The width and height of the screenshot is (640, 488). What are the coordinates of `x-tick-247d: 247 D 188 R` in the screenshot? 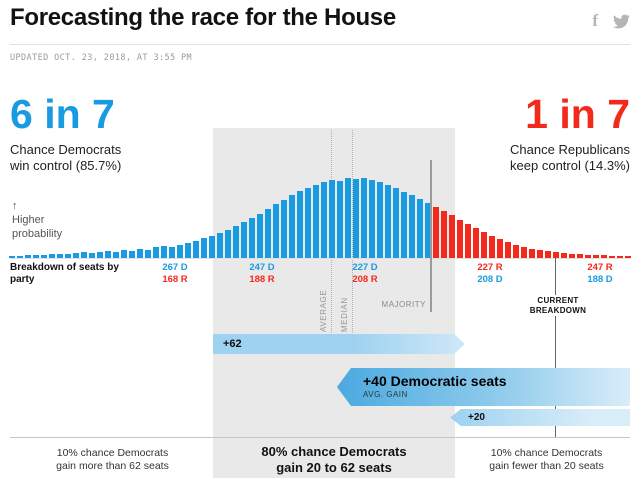 It's located at (262, 274).